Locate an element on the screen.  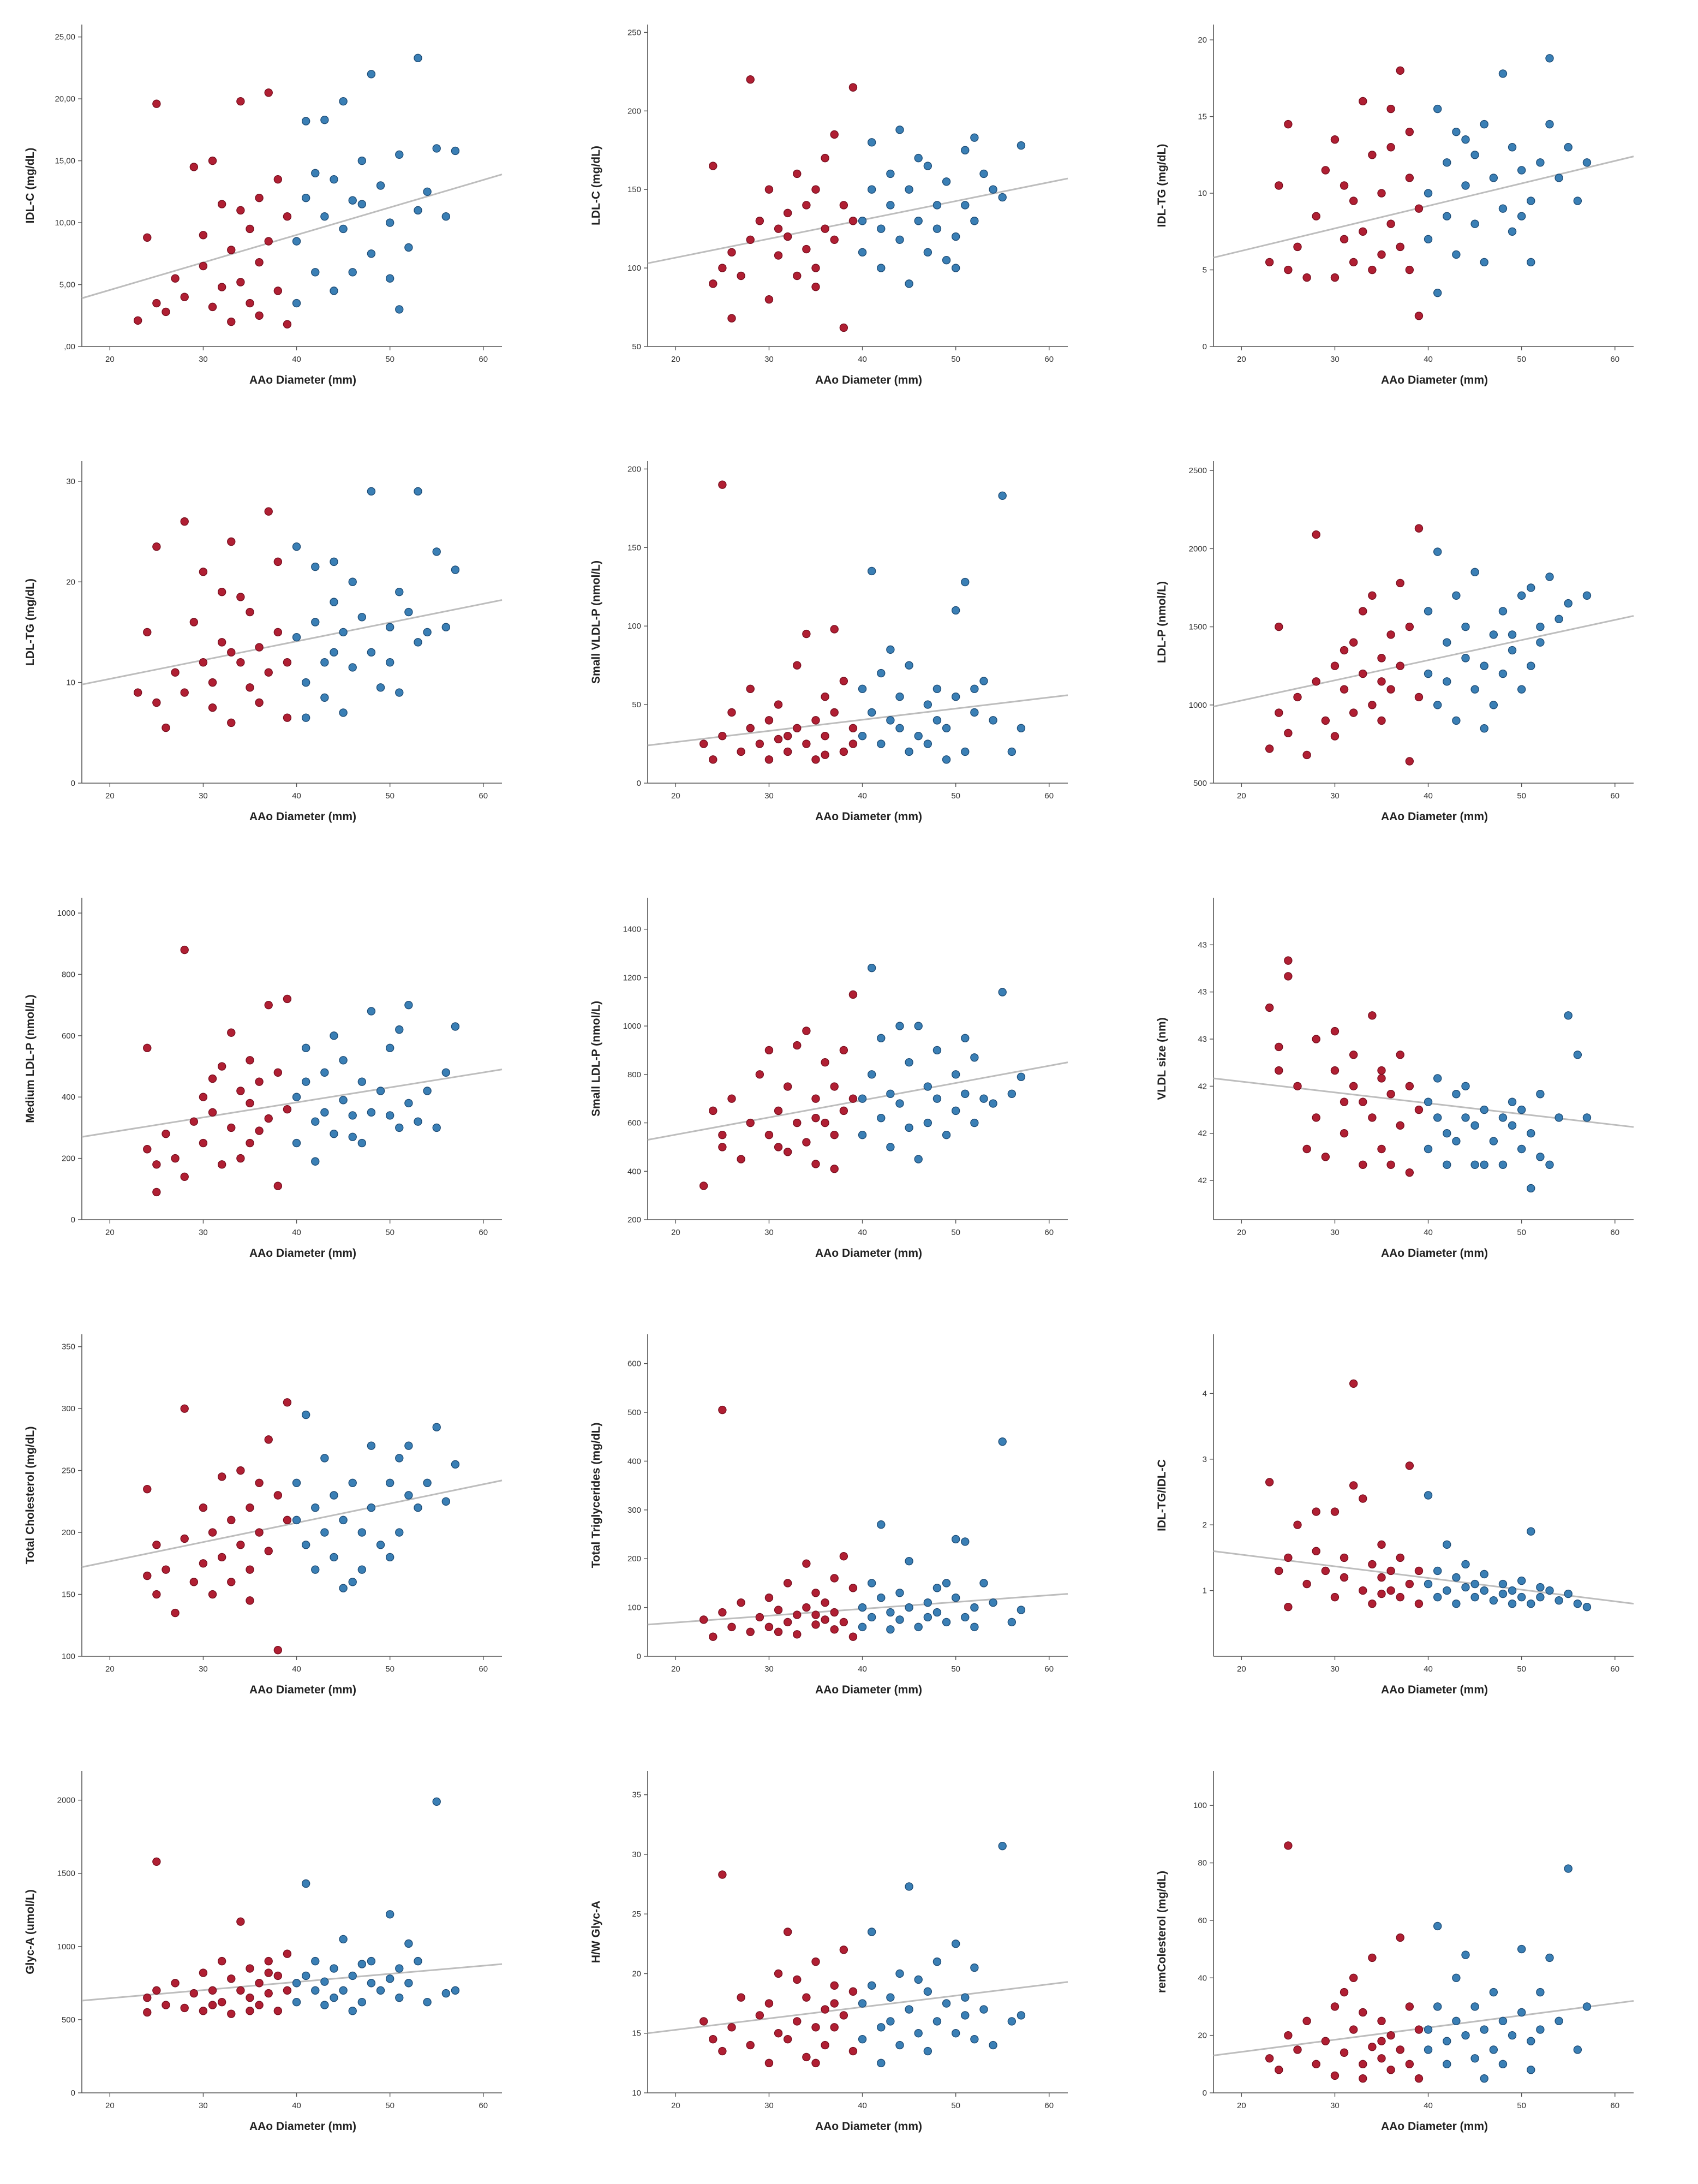
y-axis-label: Glyc-A (umol/L) is located at coordinates (30, 1931).